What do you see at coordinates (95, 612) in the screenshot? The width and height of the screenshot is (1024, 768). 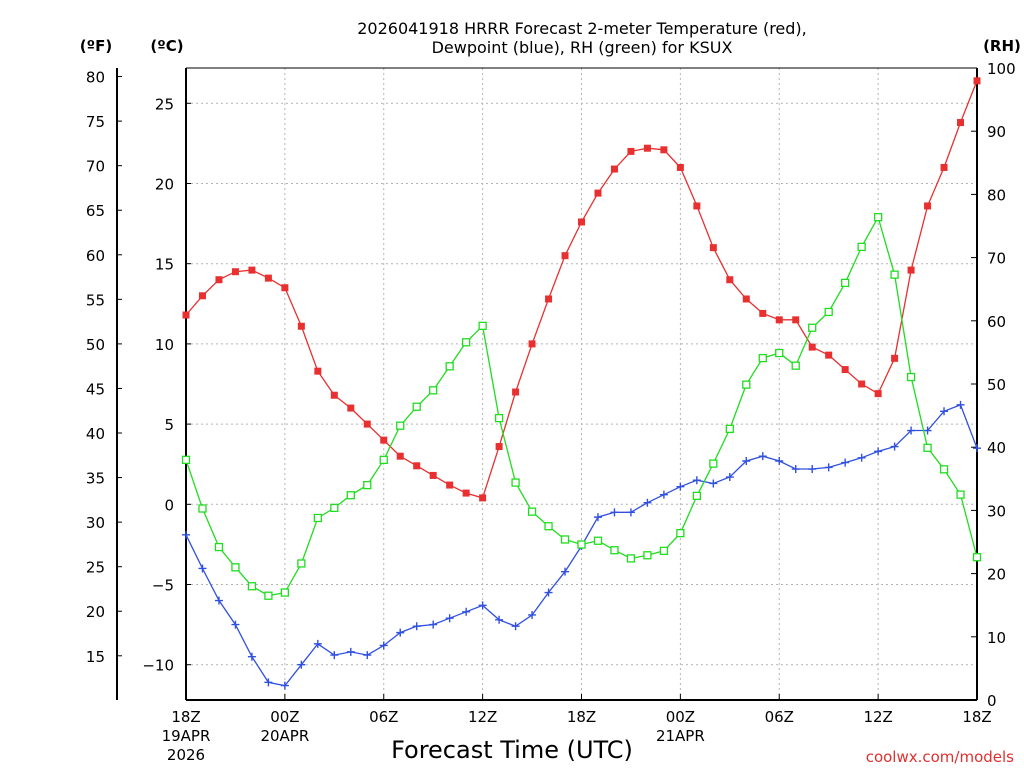 I see `fahrenheit-tick-label: 20` at bounding box center [95, 612].